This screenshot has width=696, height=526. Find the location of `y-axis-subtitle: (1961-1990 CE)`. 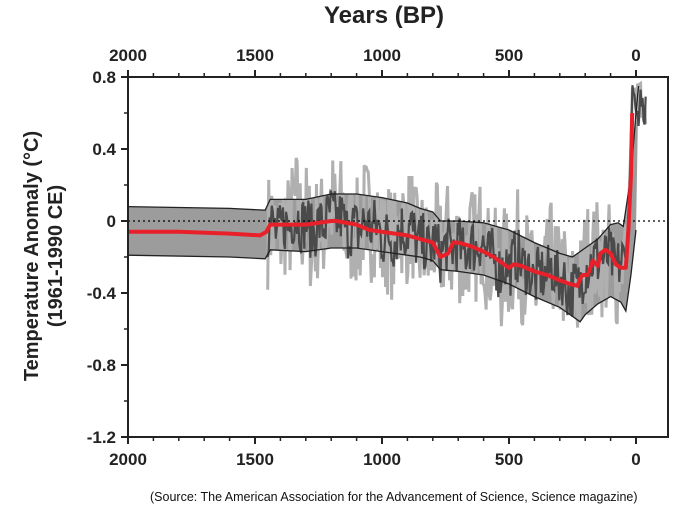

y-axis-subtitle: (1961-1990 CE) is located at coordinates (56, 256).